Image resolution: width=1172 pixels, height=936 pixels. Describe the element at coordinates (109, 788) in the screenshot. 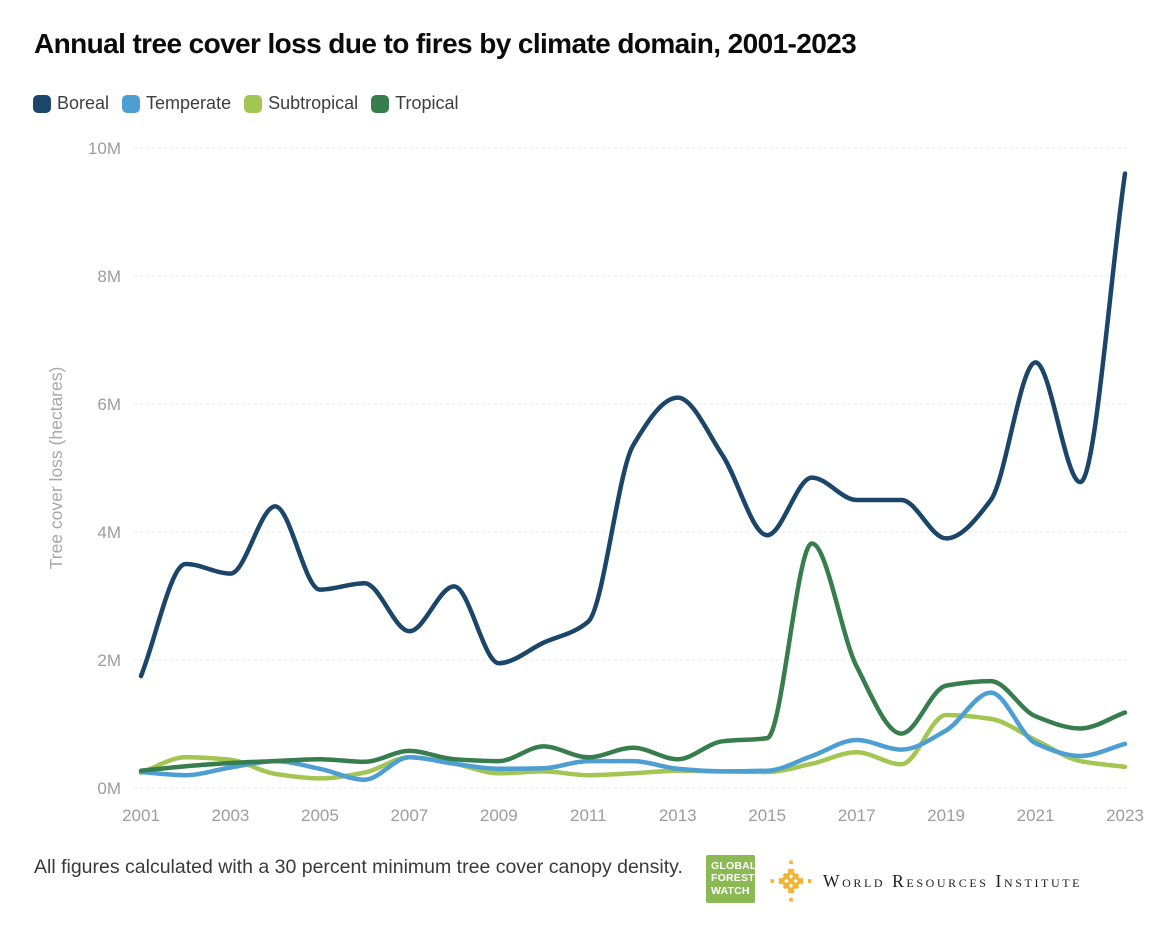

I see `y-tick-label: 0M` at that location.